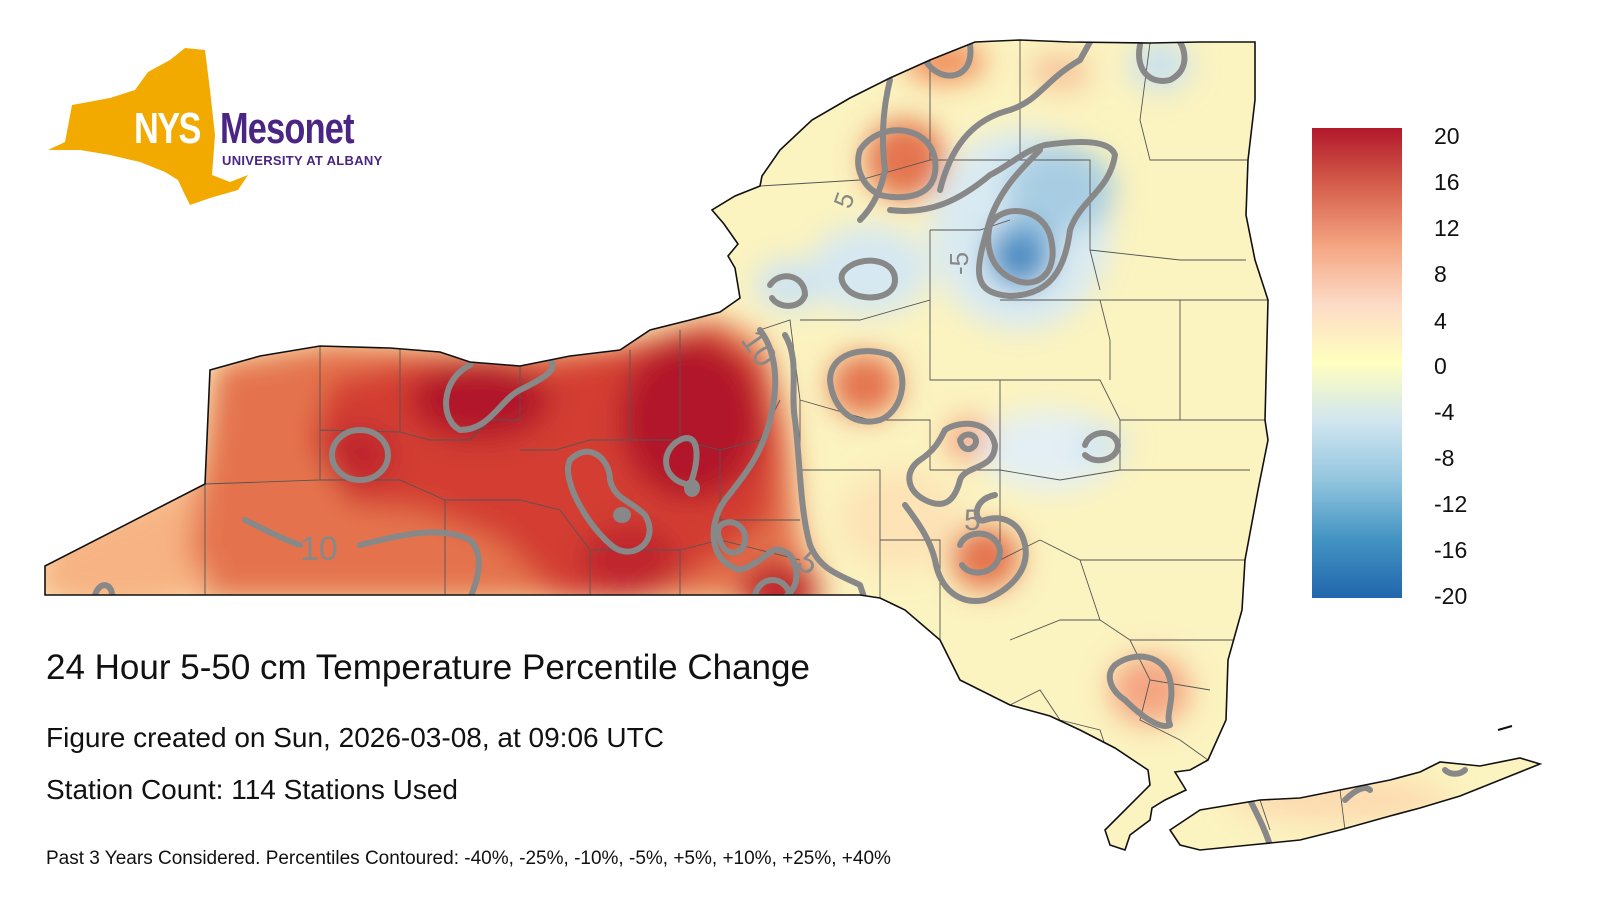 The width and height of the screenshot is (1600, 900). What do you see at coordinates (319, 549) in the screenshot?
I see `contour-label: 10` at bounding box center [319, 549].